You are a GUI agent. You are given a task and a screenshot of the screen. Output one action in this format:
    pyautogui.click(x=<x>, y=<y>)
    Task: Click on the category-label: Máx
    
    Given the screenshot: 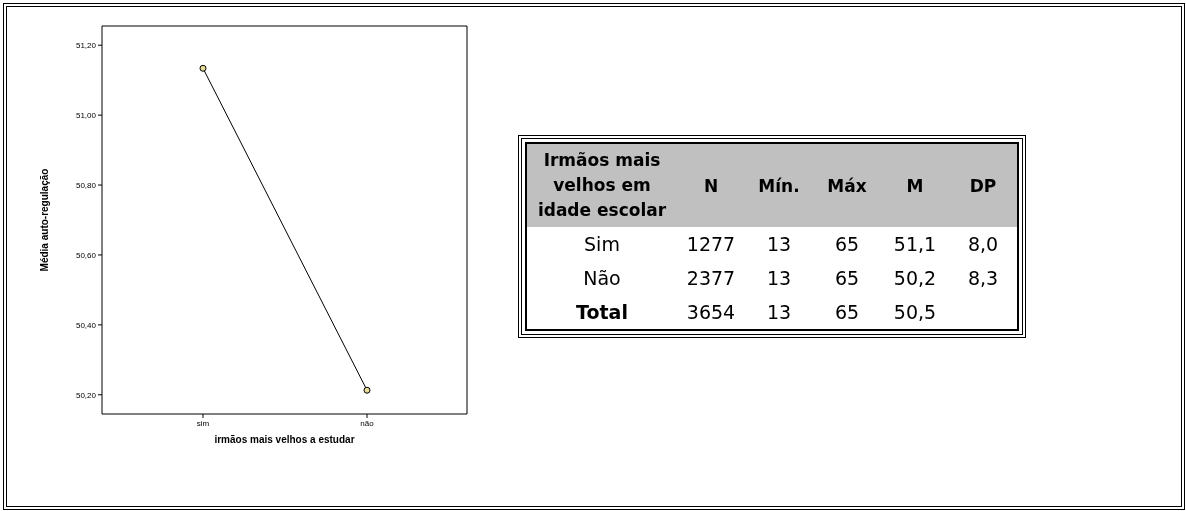 What is the action you would take?
    pyautogui.click(x=847, y=185)
    